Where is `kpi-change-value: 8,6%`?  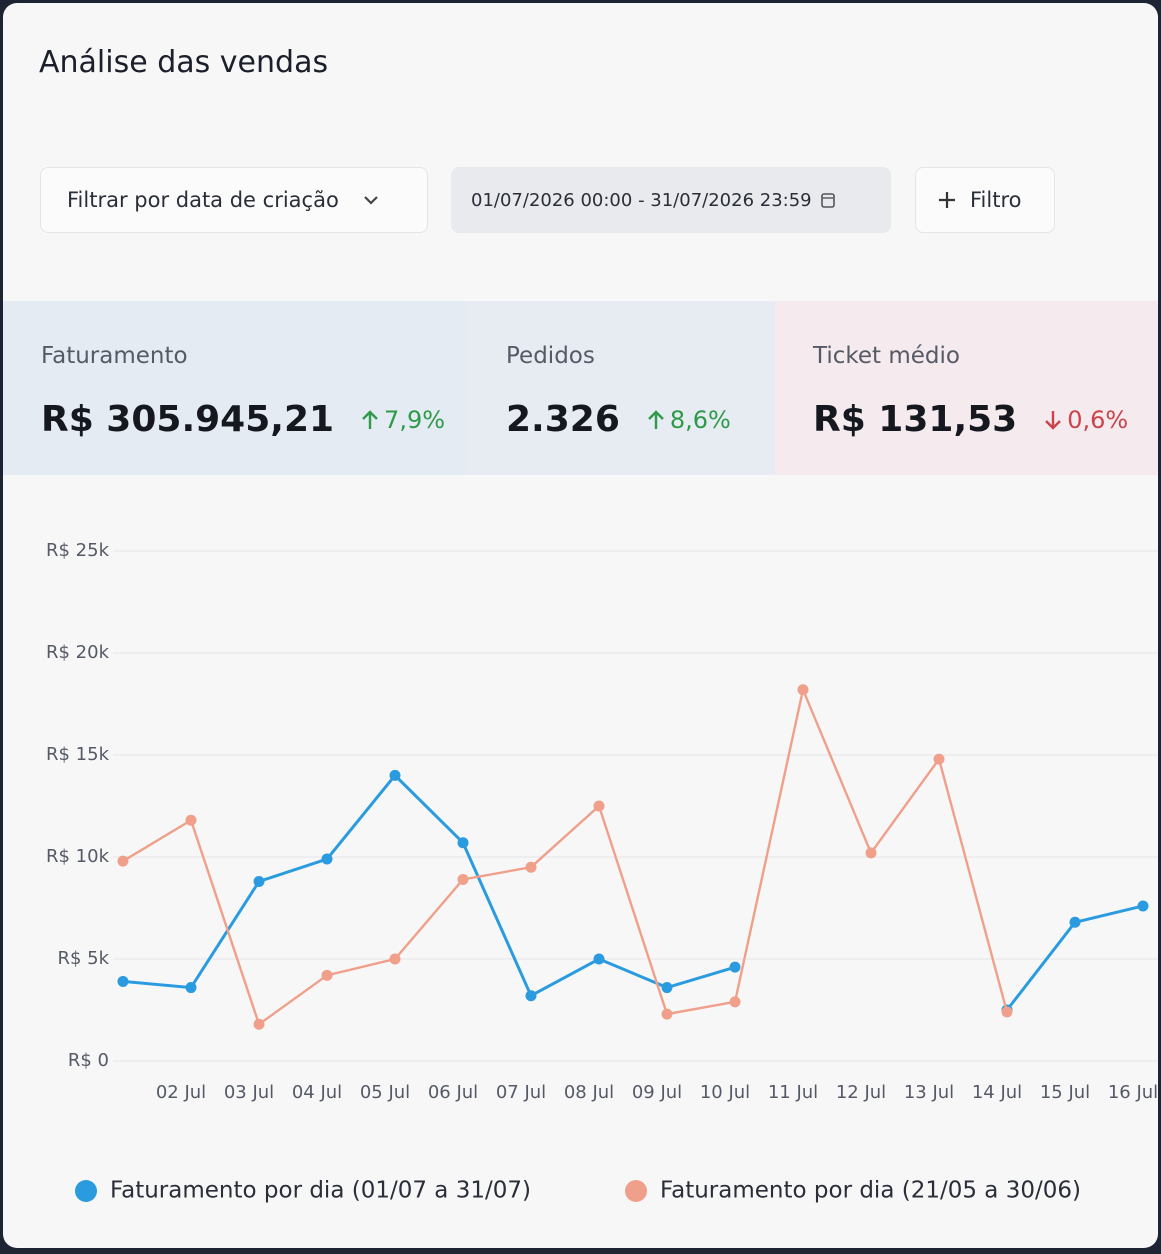
kpi-change-value: 8,6% is located at coordinates (700, 419).